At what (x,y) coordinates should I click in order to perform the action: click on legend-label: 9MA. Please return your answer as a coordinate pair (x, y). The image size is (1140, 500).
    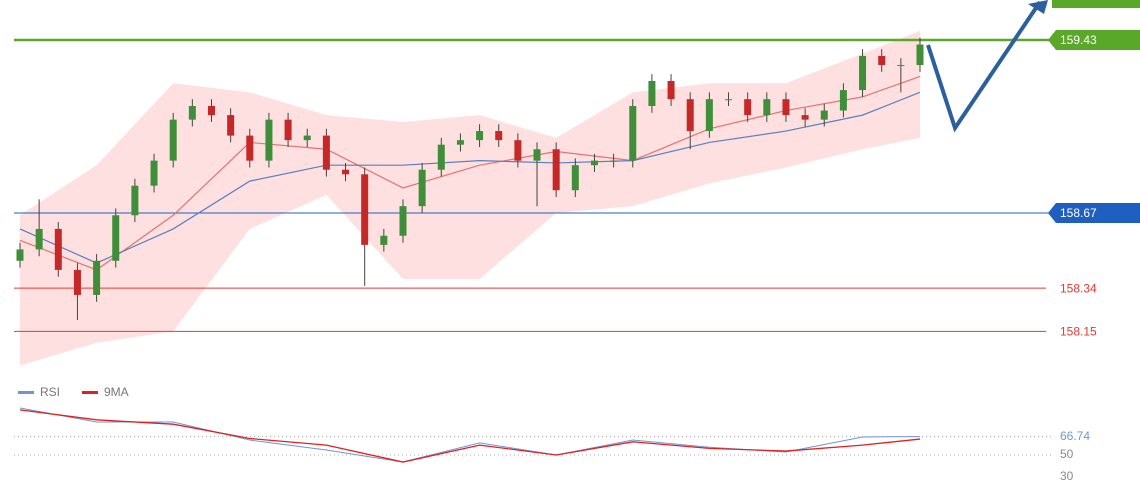
    Looking at the image, I should click on (116, 392).